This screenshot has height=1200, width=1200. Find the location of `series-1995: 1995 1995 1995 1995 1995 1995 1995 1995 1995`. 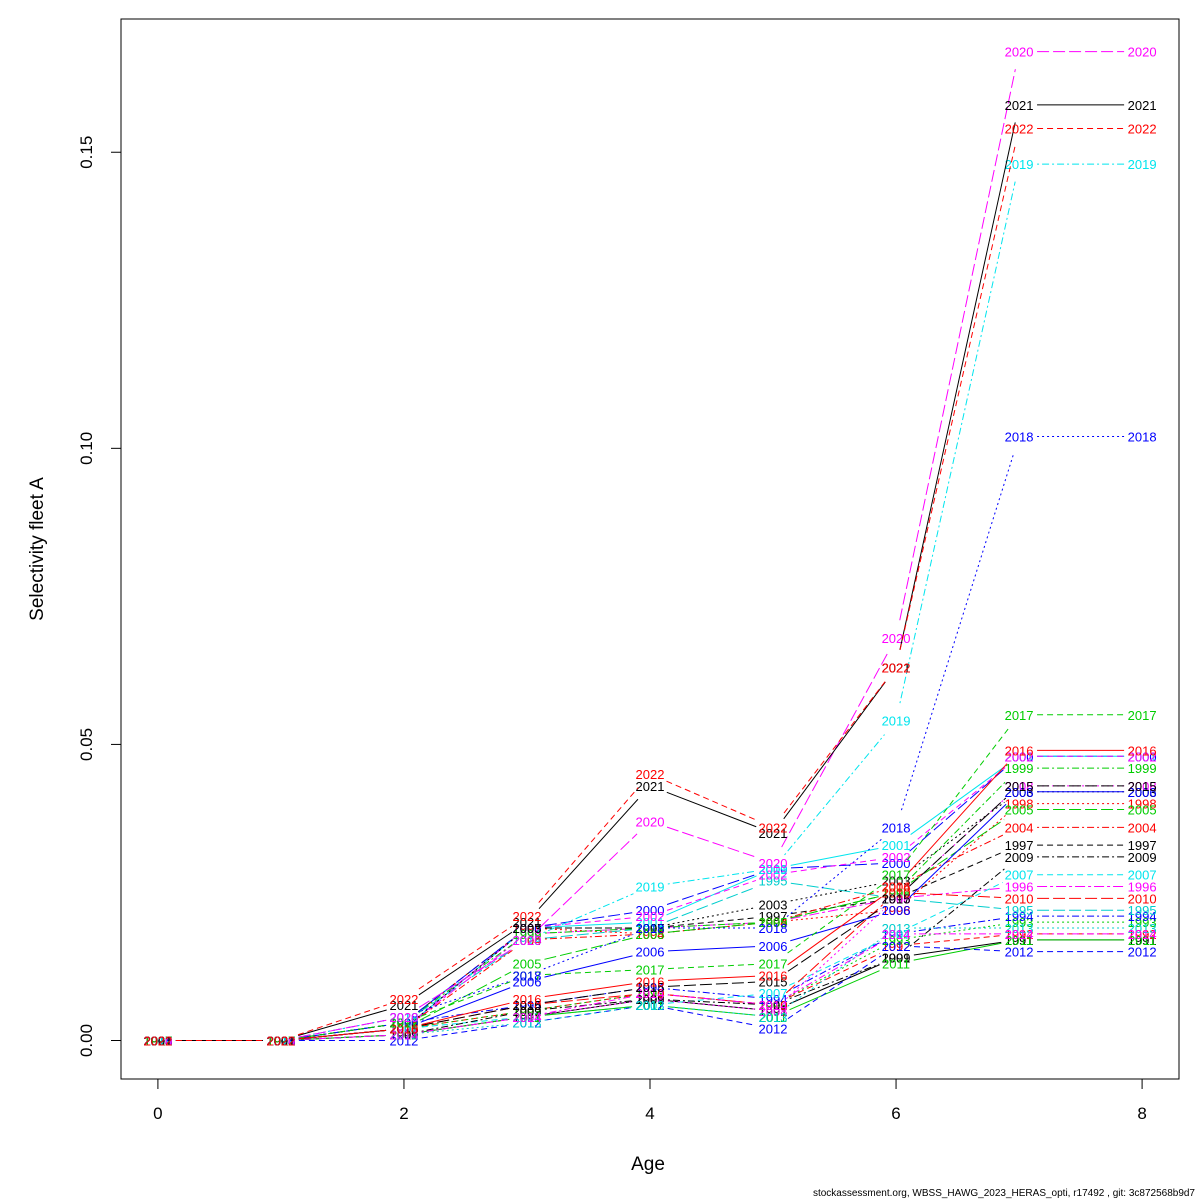

series-1995: 1995 1995 1995 1995 1995 1995 1995 1995 1995 is located at coordinates (649, 961).